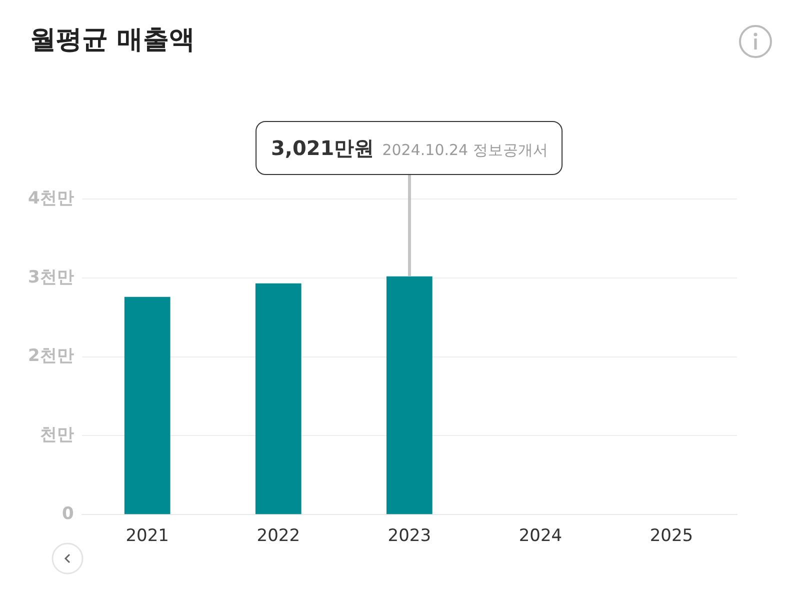  Describe the element at coordinates (410, 536) in the screenshot. I see `x-tick-label: 2023` at that location.